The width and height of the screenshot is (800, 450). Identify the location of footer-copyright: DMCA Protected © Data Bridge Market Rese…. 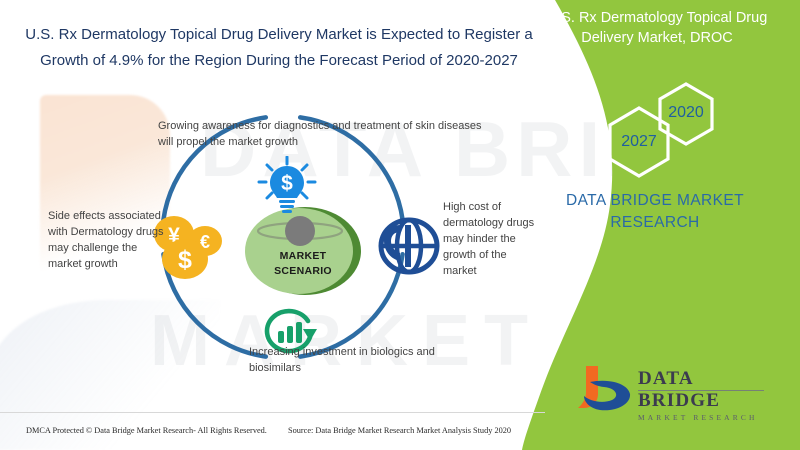
(146, 430).